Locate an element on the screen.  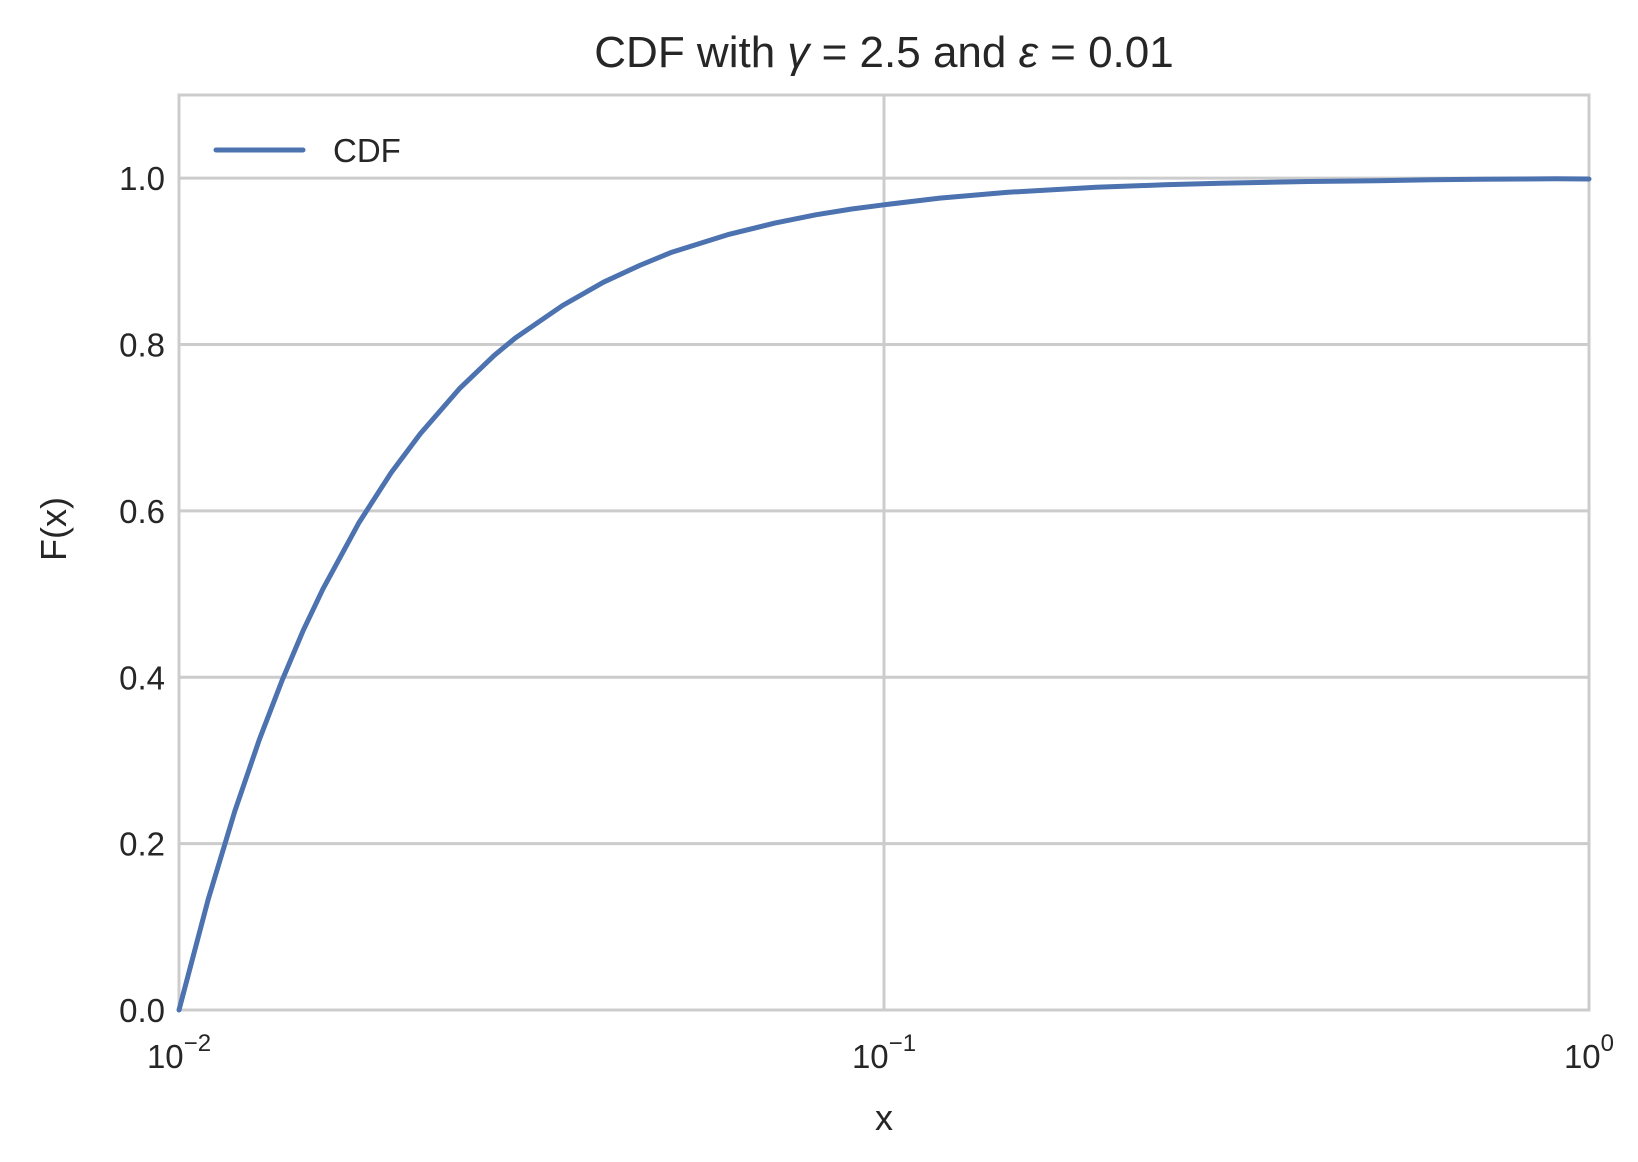
x-tick-label: 10⁻¹ is located at coordinates (884, 1052).